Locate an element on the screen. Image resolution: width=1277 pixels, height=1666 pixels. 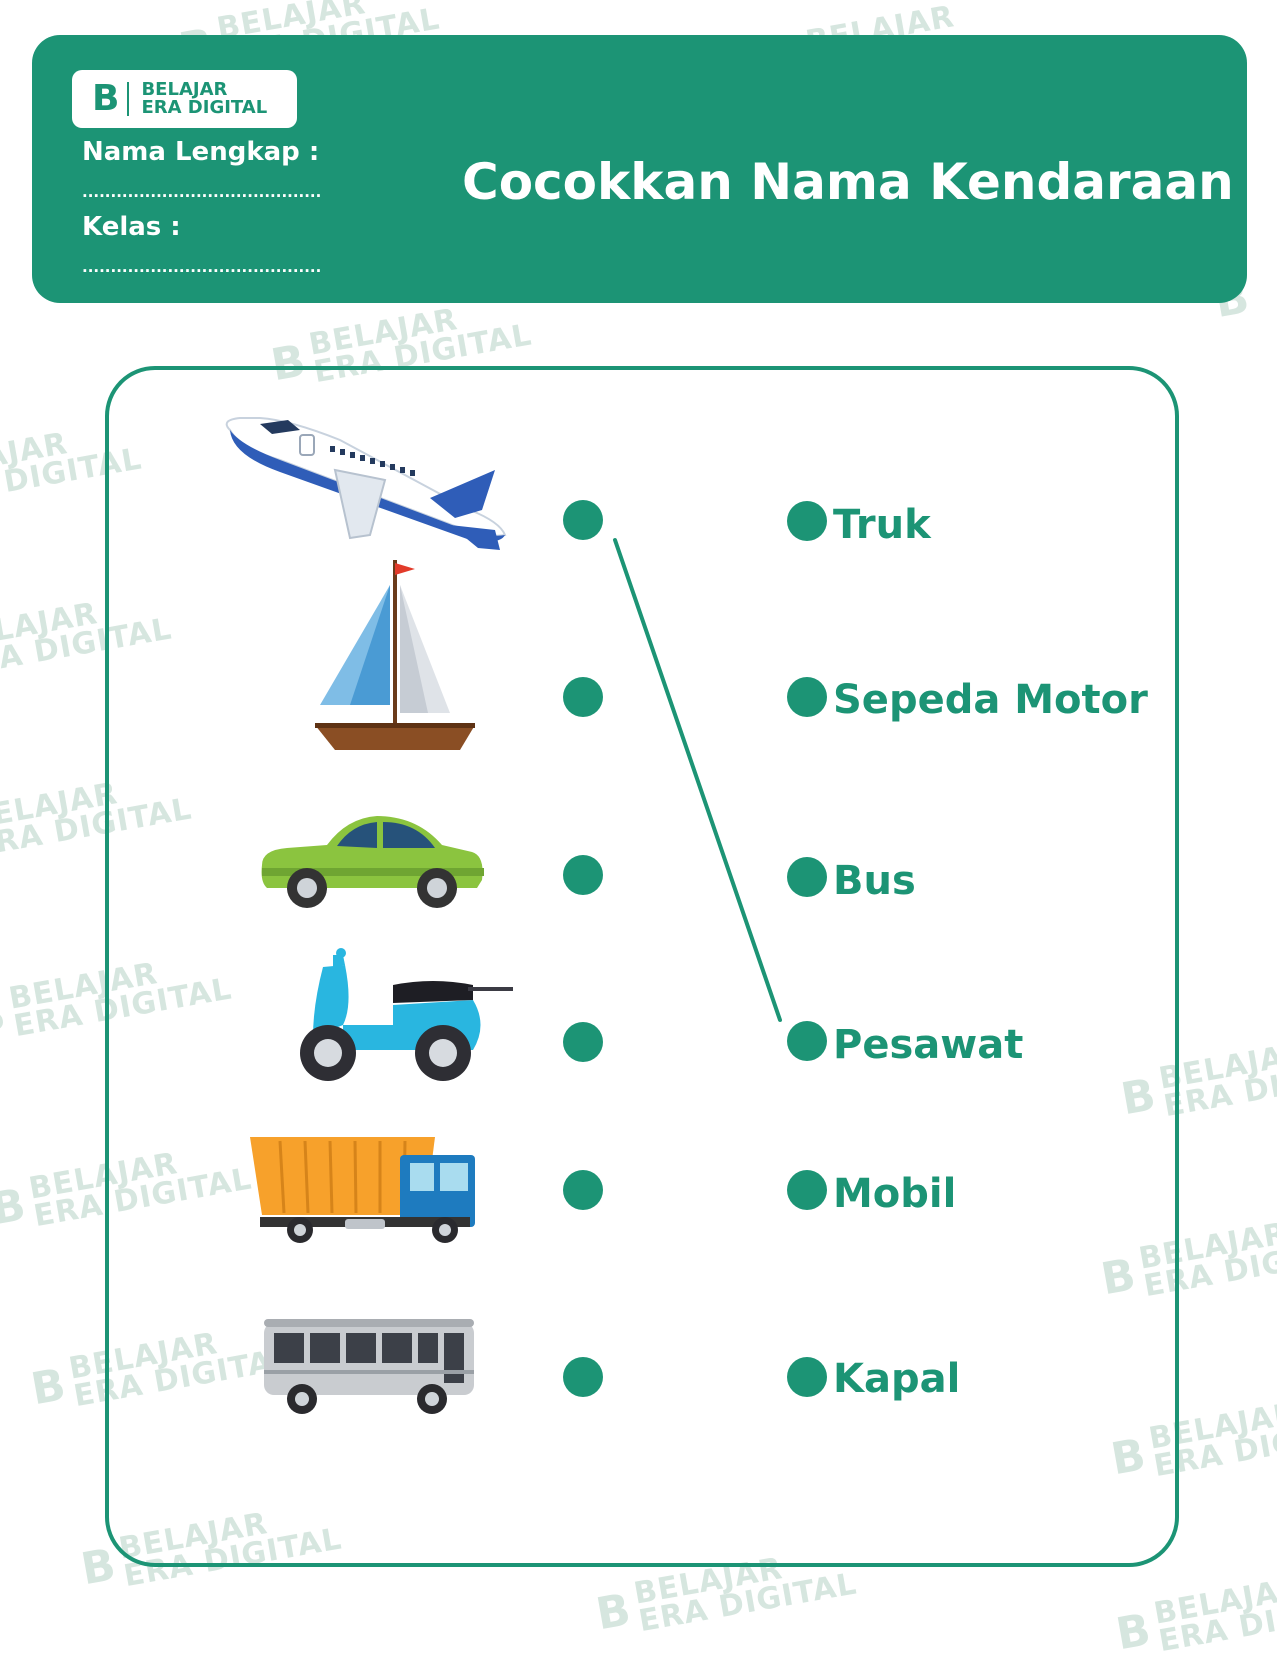
scooter-icon is located at coordinates (406, 1014).